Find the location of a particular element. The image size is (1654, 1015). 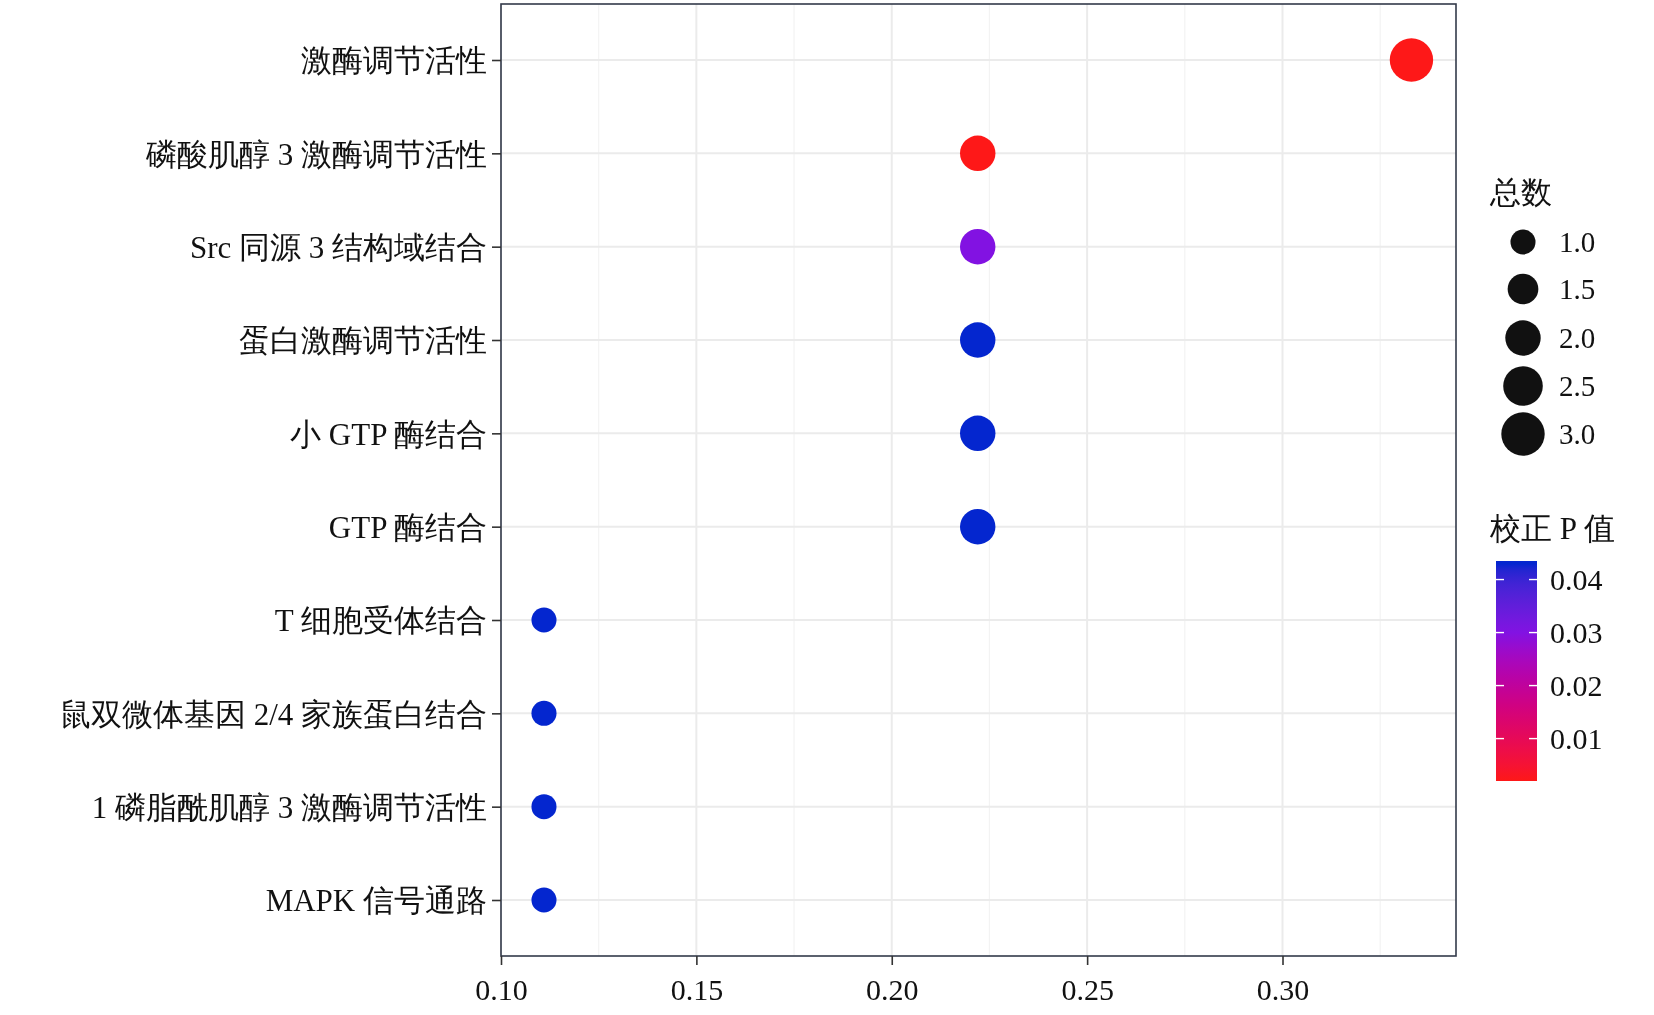

color-bar-label: 0.03 is located at coordinates (1576, 633).